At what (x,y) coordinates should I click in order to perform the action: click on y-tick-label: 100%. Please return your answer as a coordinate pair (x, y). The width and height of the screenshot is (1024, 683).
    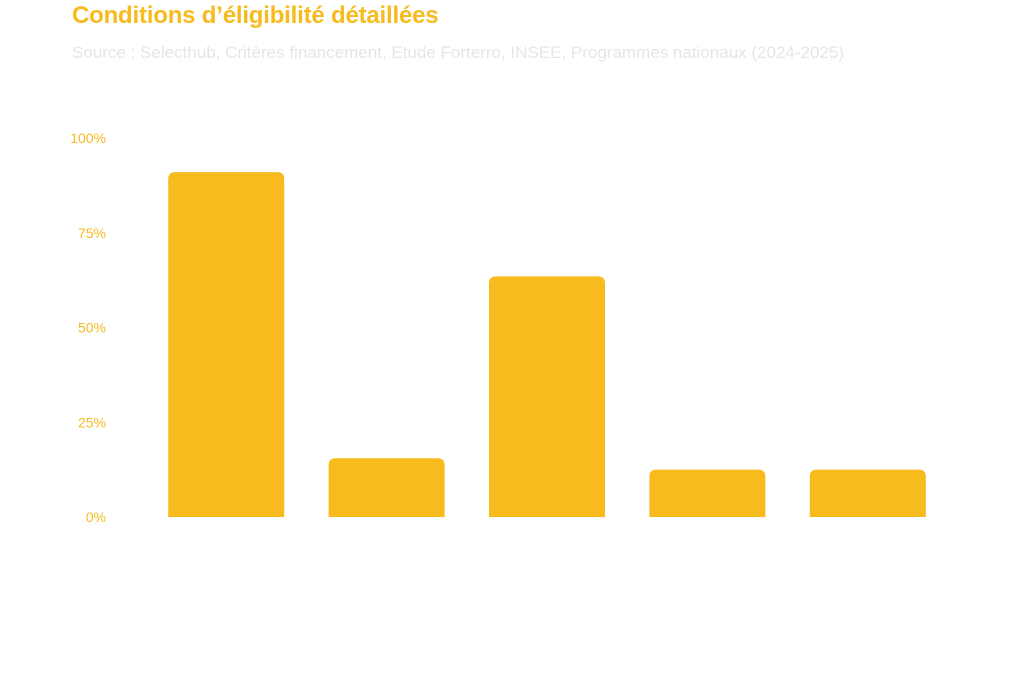
    Looking at the image, I should click on (88, 138).